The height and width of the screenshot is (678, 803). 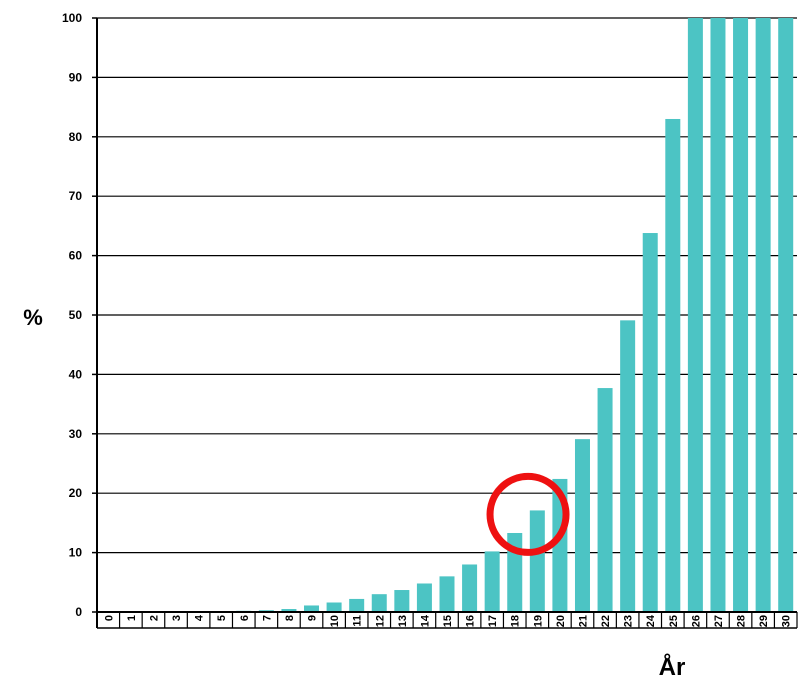 I want to click on x-tick-label: 5, so click(x=222, y=618).